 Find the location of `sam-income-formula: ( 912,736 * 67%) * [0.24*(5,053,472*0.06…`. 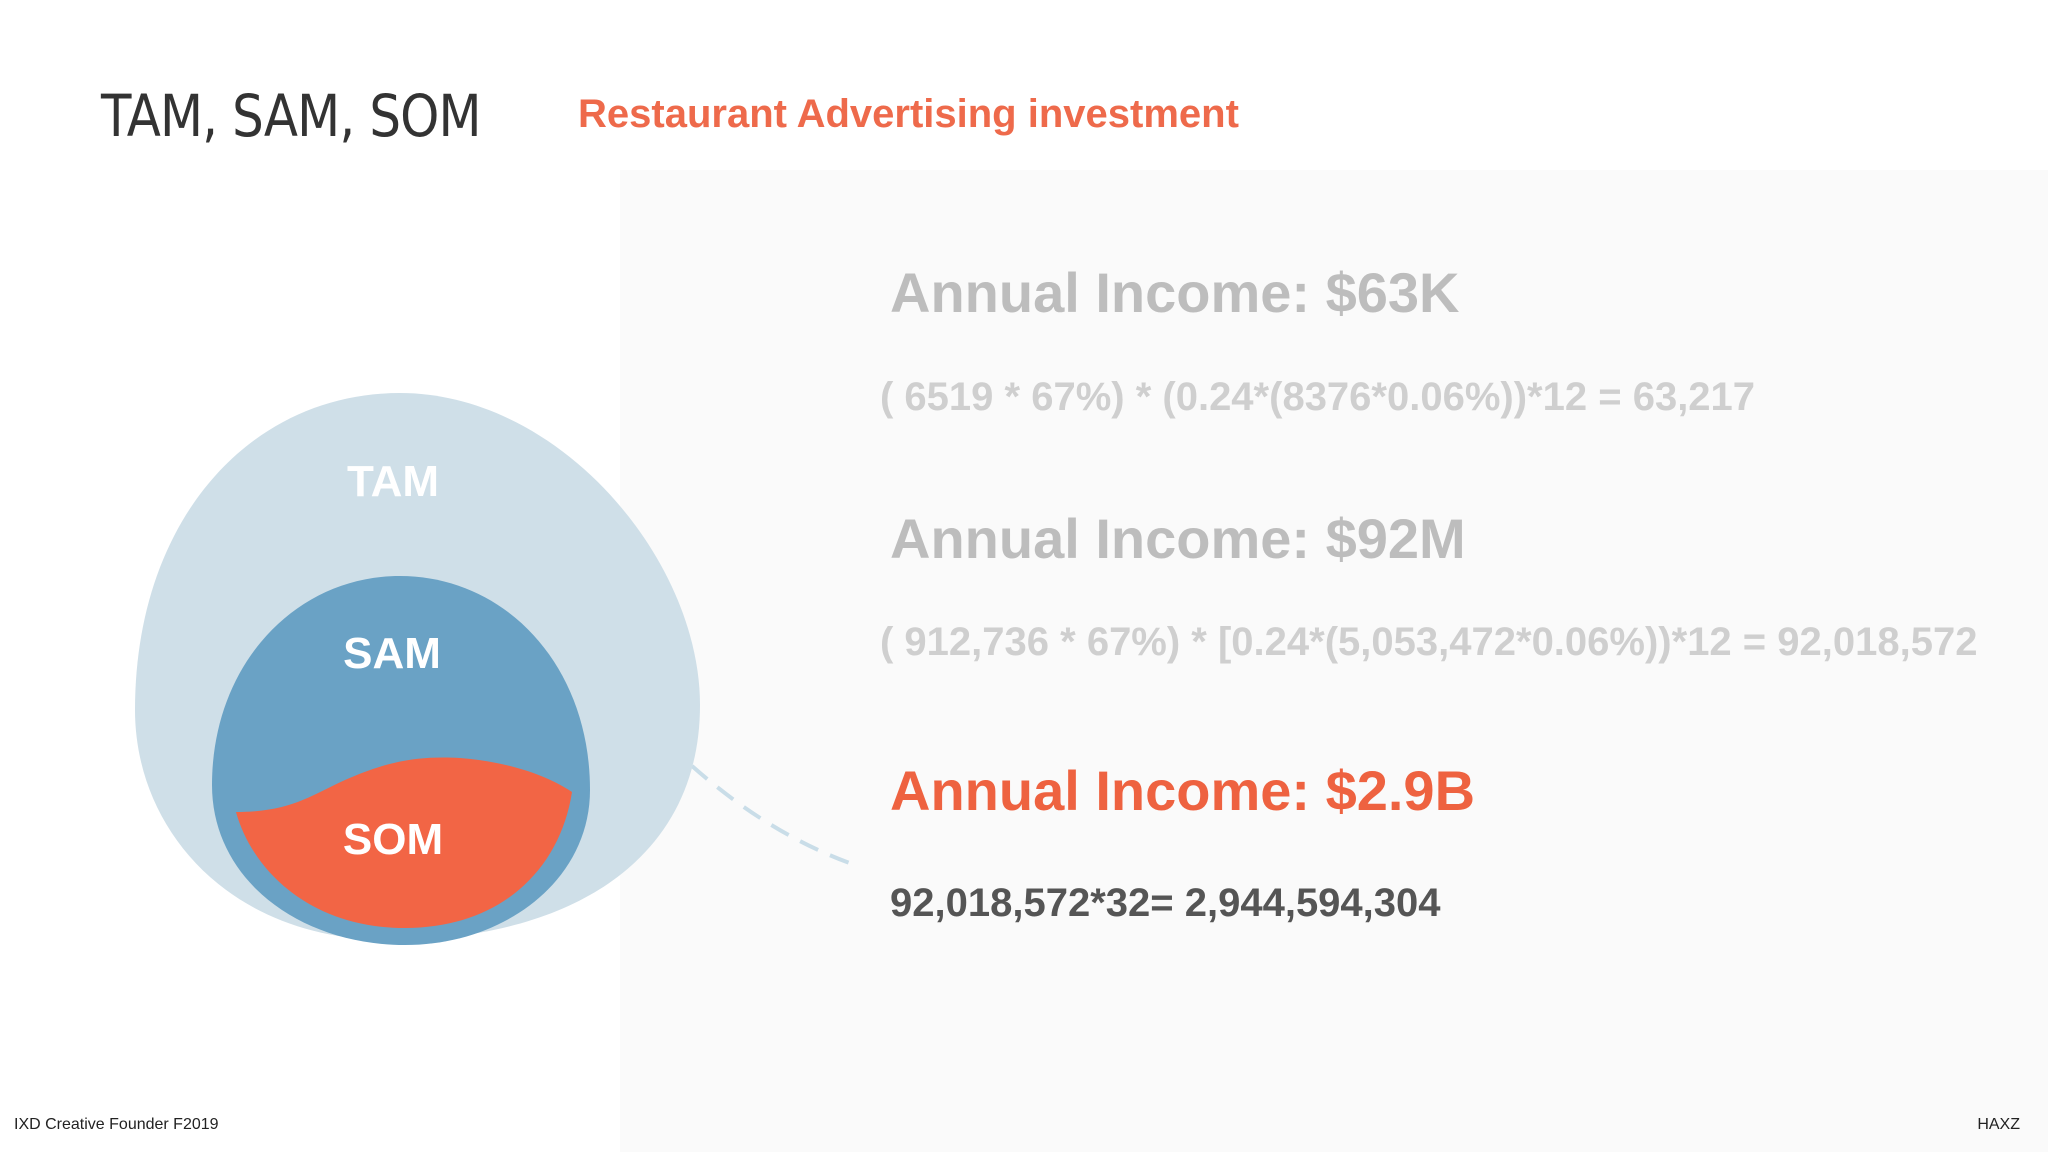

sam-income-formula: ( 912,736 * 67%) * [0.24*(5,053,472*0.06… is located at coordinates (1429, 642).